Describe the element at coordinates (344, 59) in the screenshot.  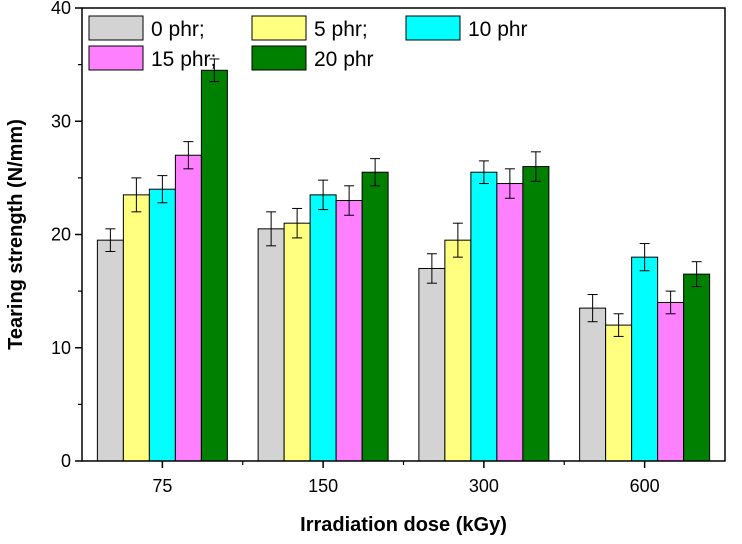
I see `legend-label: 20 phr` at that location.